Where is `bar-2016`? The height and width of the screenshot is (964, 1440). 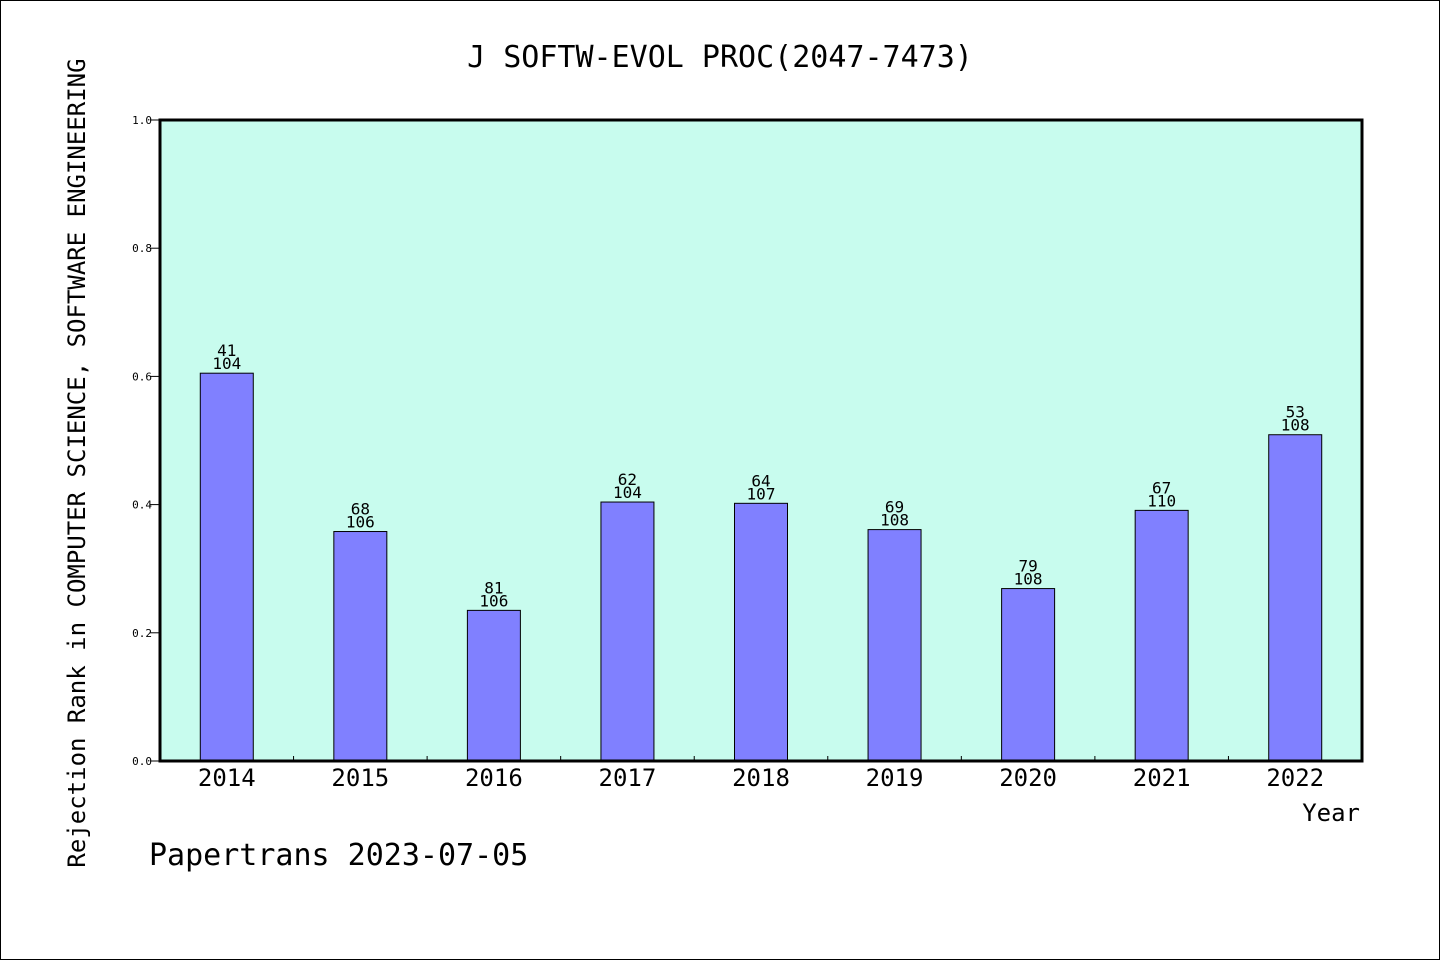 bar-2016 is located at coordinates (493, 685).